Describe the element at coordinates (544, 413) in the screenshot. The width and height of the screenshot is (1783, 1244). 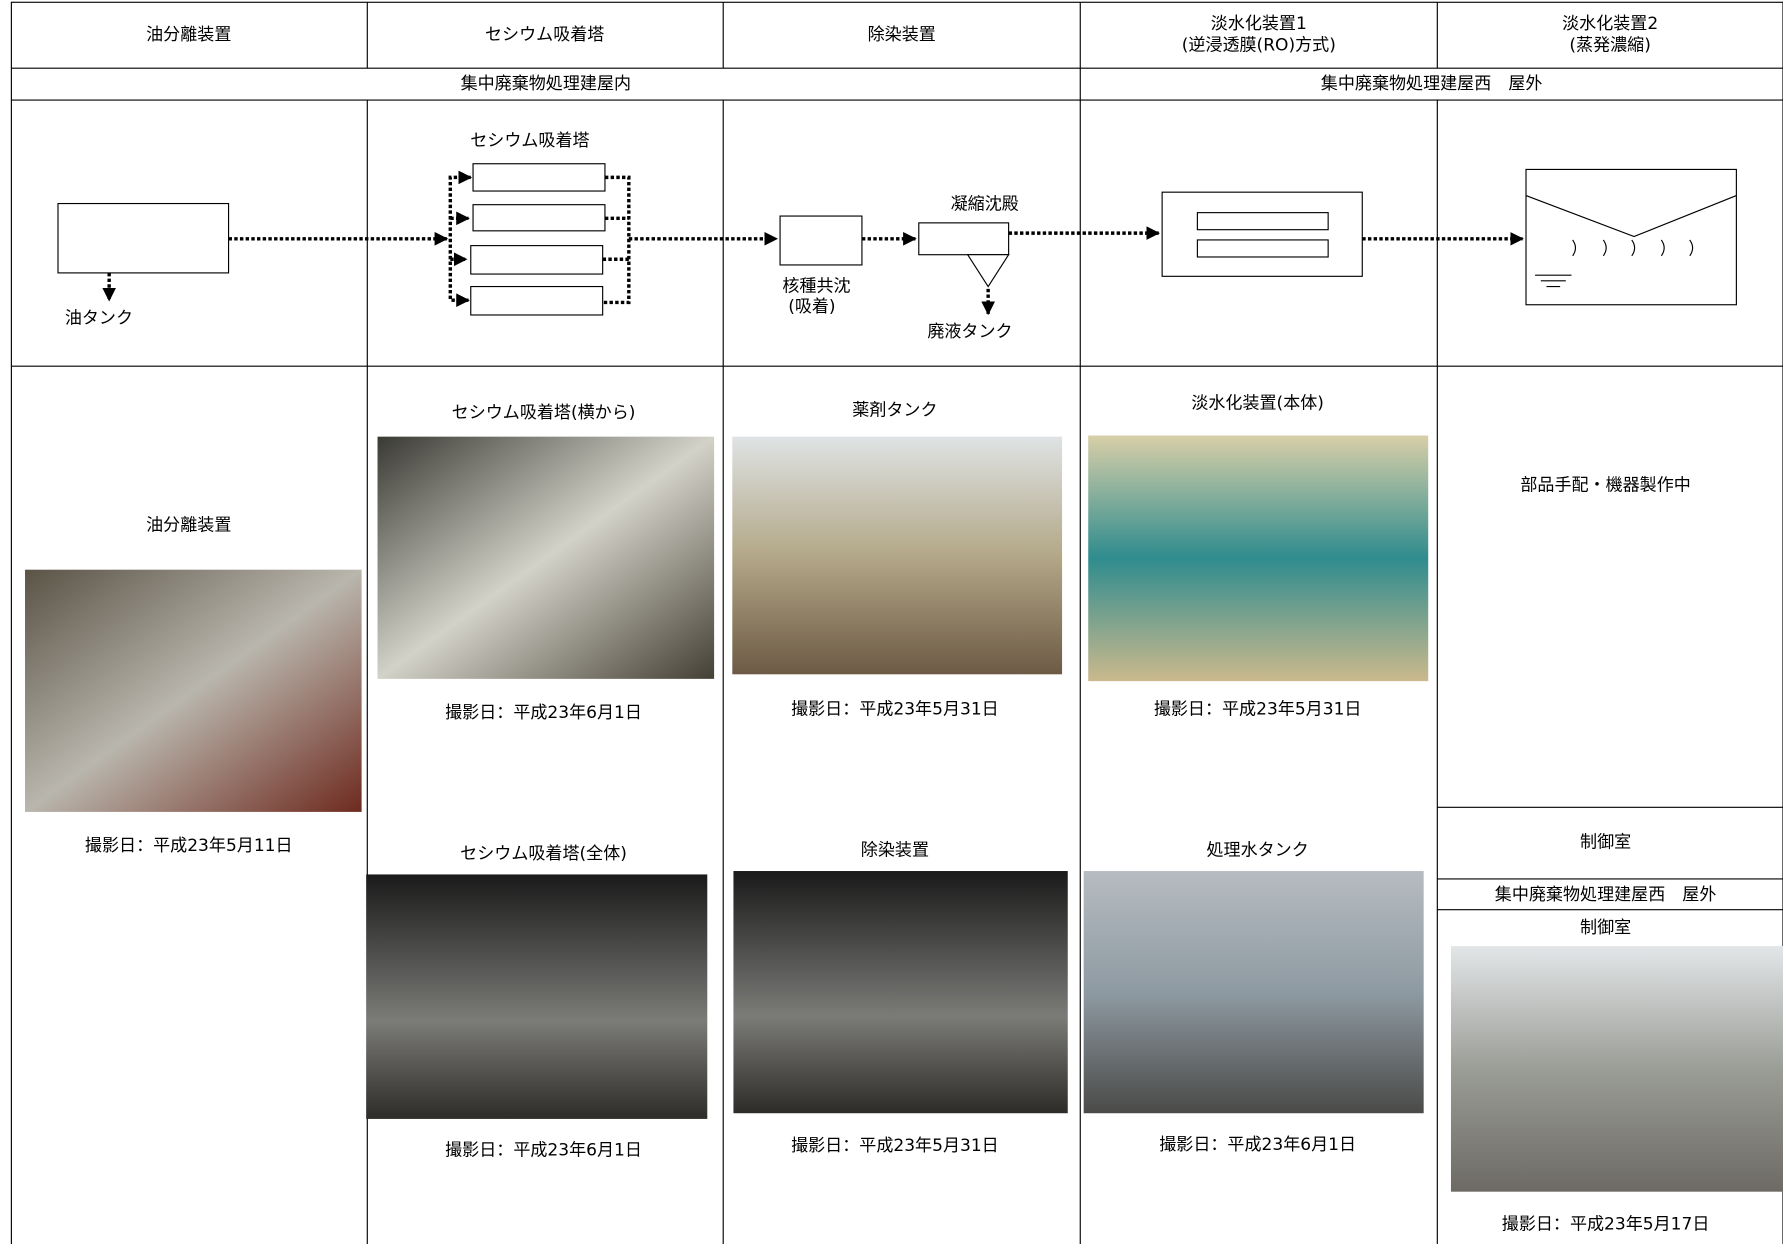
I see `photo-title: セシウム吸着塔(横から)` at that location.